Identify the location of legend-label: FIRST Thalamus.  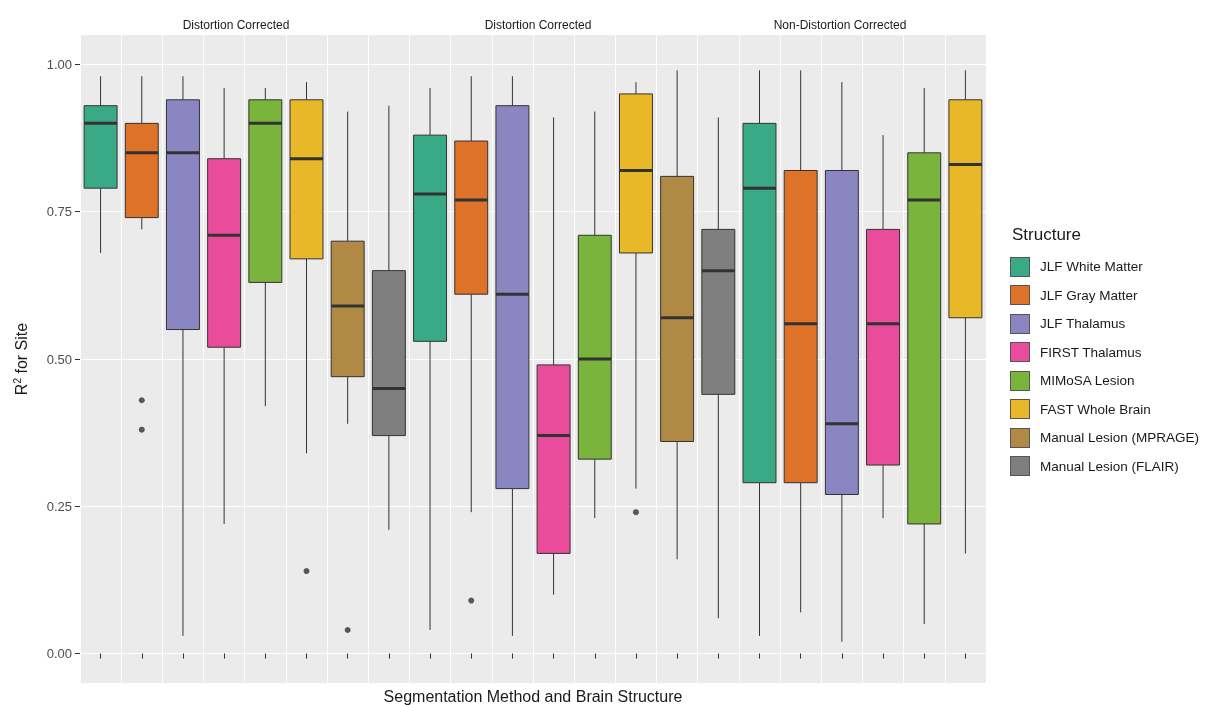
(1091, 352).